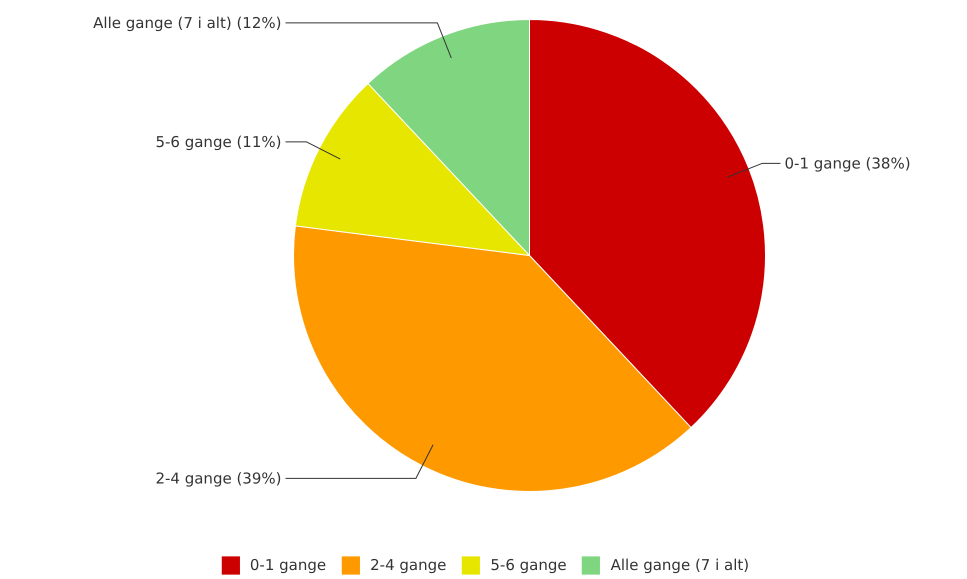 The image size is (967, 579). I want to click on data-label: 0-1 gange (38%), so click(847, 163).